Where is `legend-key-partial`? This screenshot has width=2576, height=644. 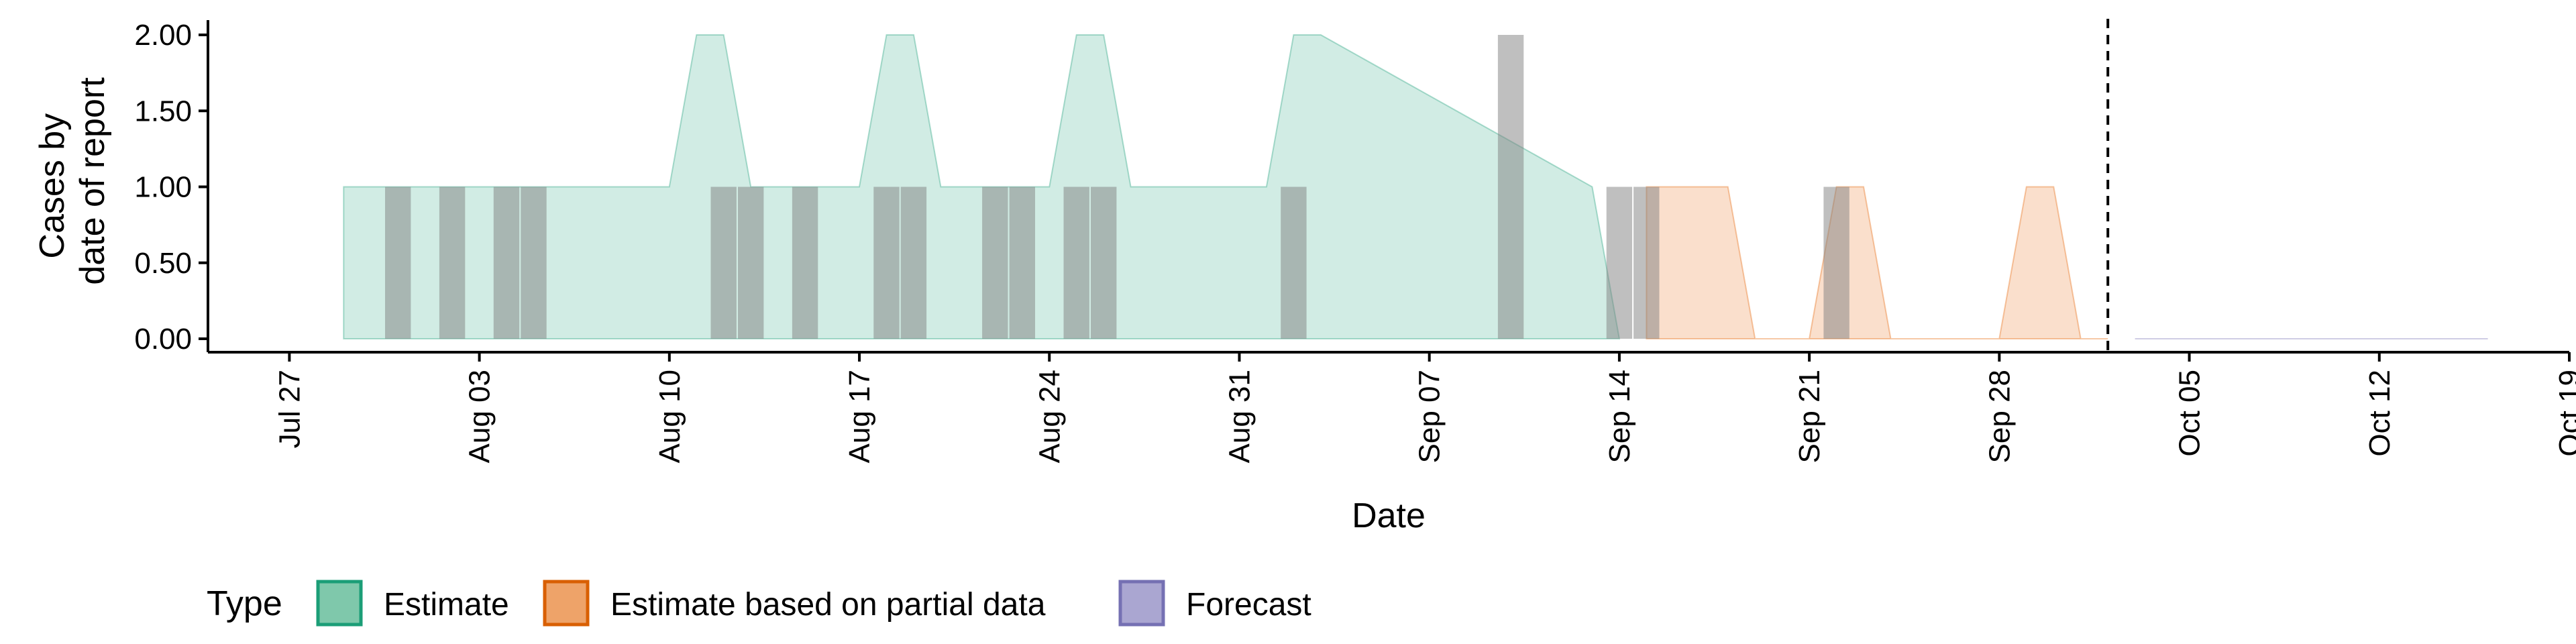 legend-key-partial is located at coordinates (566, 603).